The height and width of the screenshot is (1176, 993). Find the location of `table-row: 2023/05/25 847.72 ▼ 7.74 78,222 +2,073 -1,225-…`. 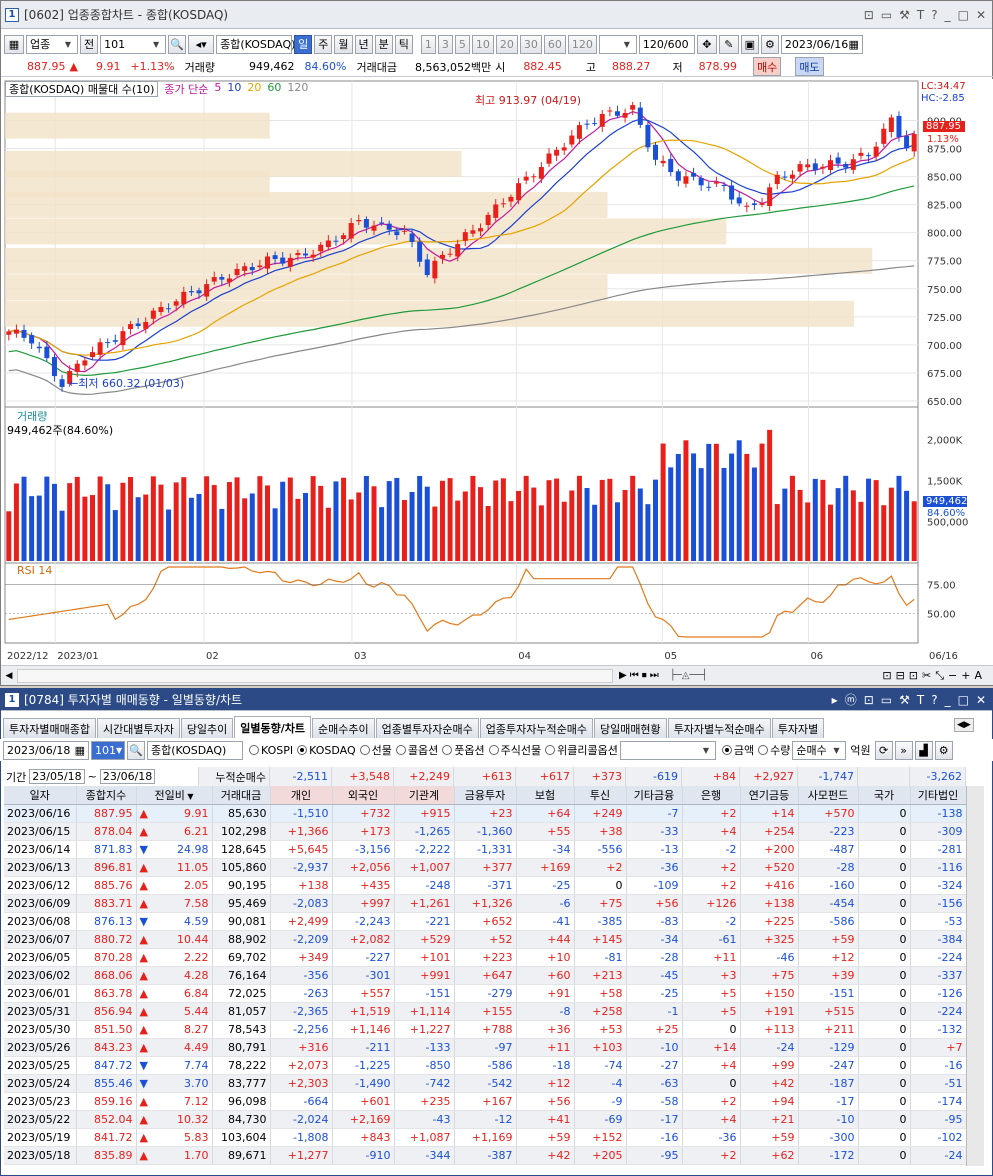

table-row: 2023/05/25 847.72 ▼ 7.74 78,222 +2,073 -1,225-… is located at coordinates (485, 1065).